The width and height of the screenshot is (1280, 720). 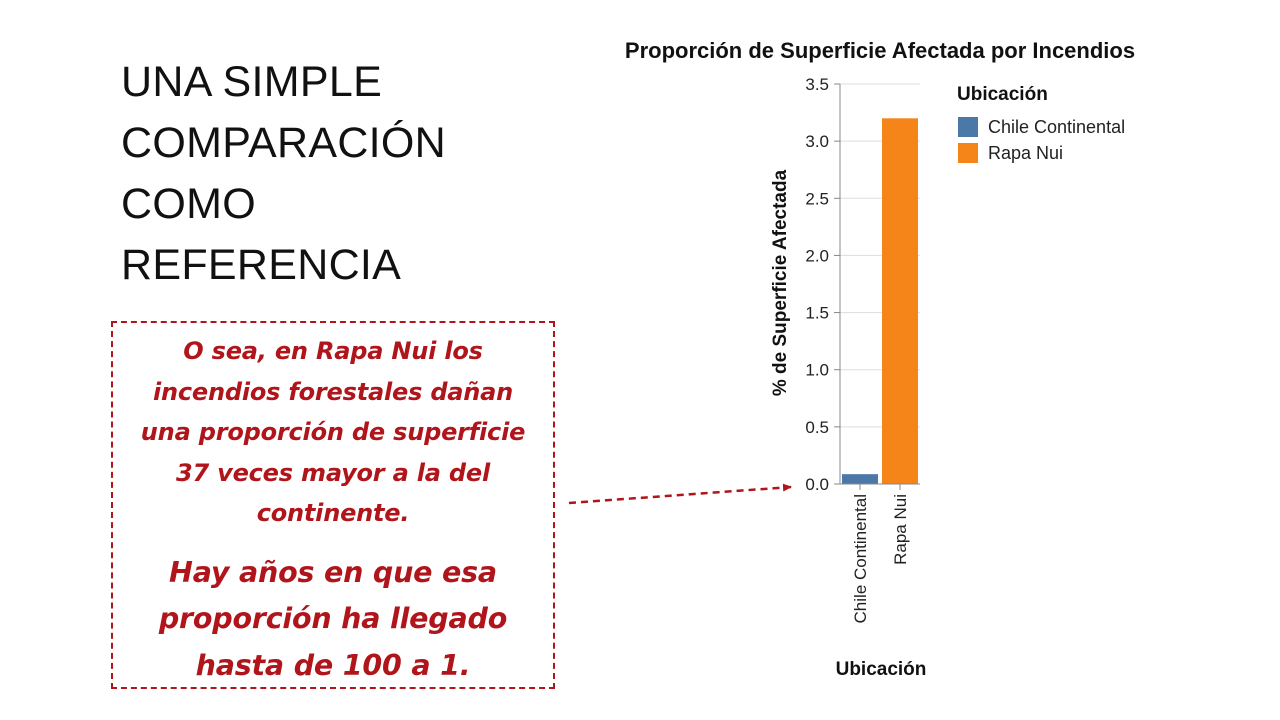 I want to click on y-tick-label: 0.5, so click(x=817, y=427).